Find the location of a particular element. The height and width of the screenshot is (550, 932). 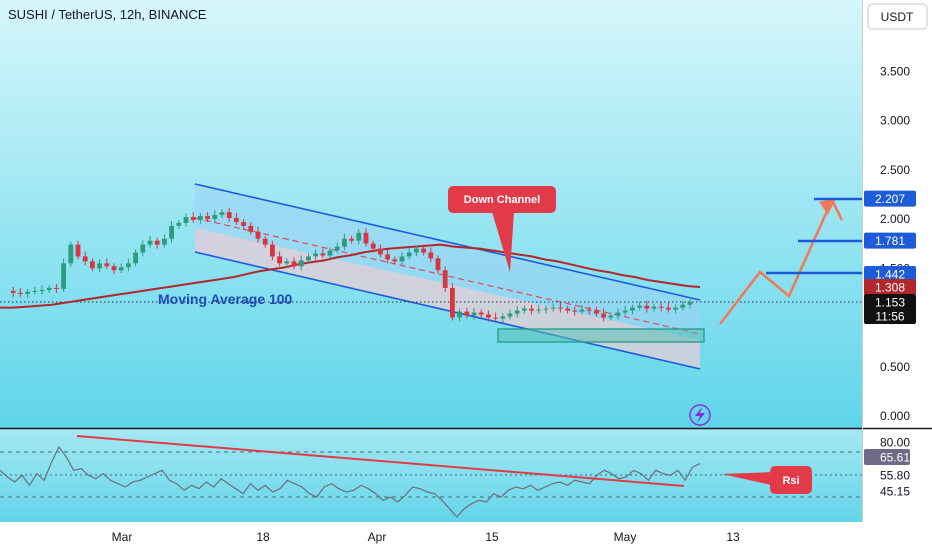

rsi-line is located at coordinates (350, 481).